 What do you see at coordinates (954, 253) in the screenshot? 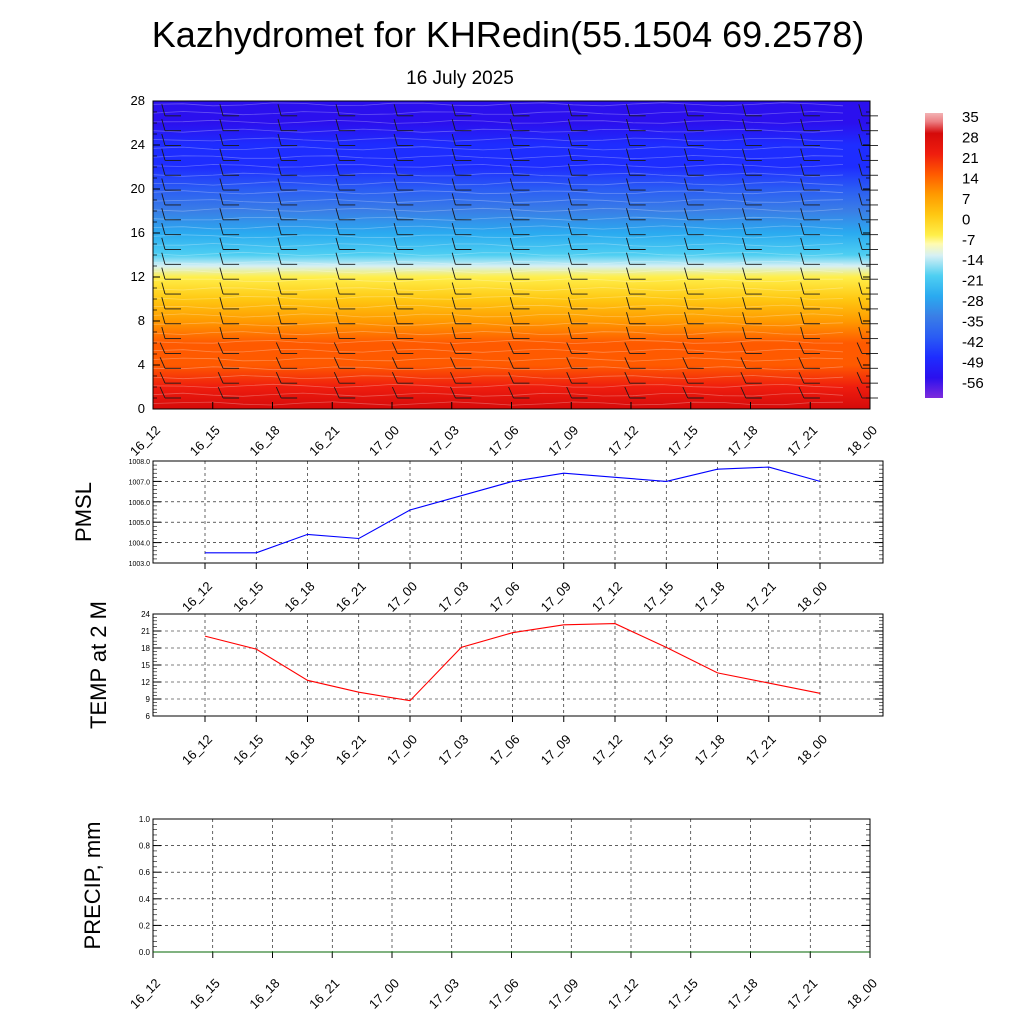
I see `colorbar: 35 28 21 14 7 0 -7 -14 -21 -28 -35 -42 -49 -56` at bounding box center [954, 253].